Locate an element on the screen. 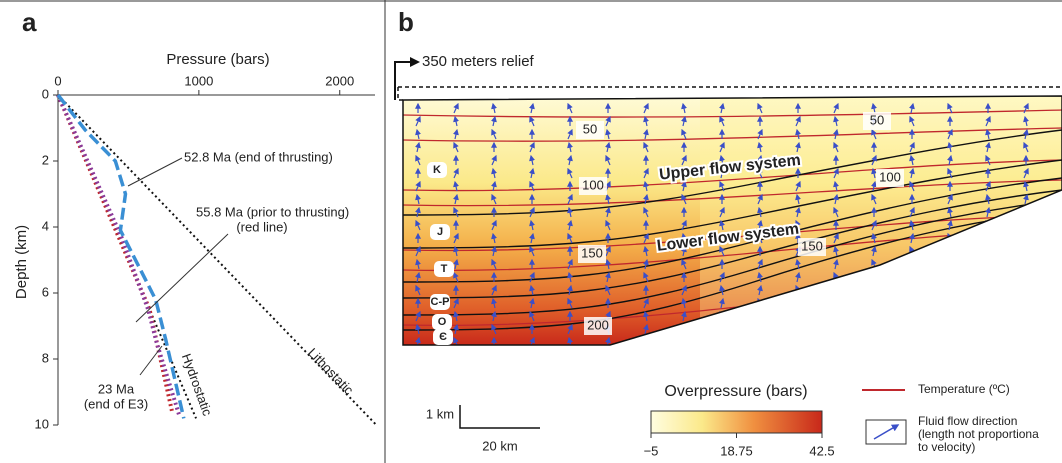 The width and height of the screenshot is (1062, 463). colorbar is located at coordinates (736, 422).